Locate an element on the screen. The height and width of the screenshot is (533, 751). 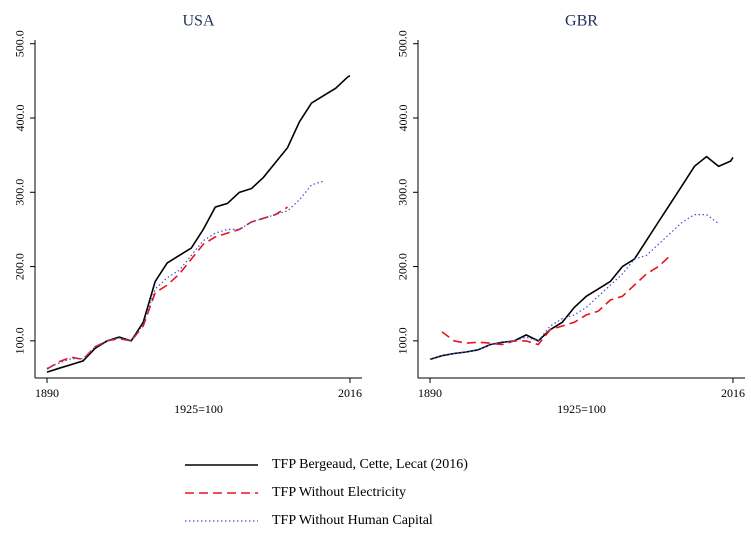
legend-label: TFP Without Electricity is located at coordinates (339, 492).